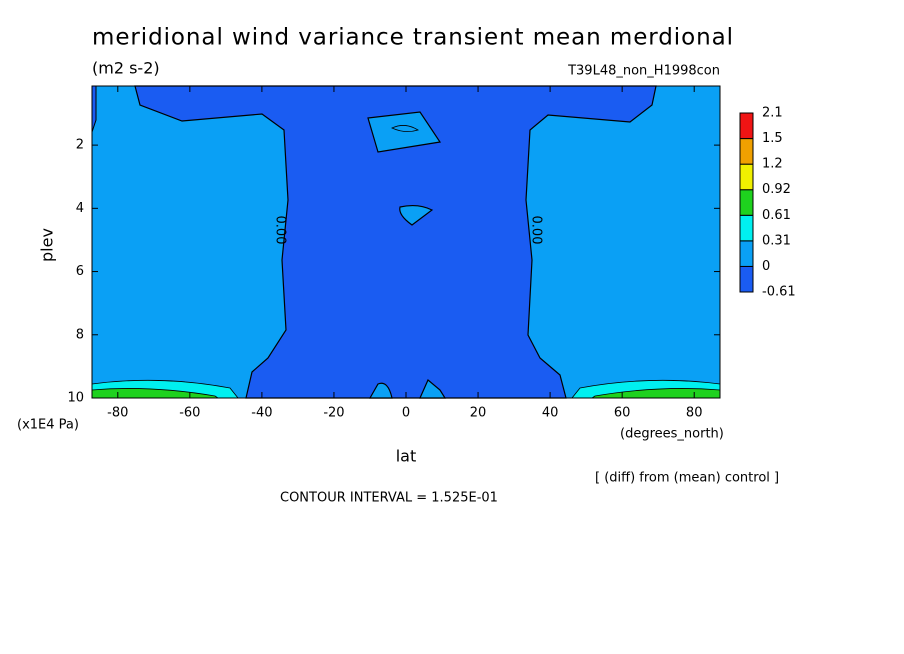 This screenshot has height=654, width=904. Describe the element at coordinates (772, 138) in the screenshot. I see `colorbar-label: 1.5` at that location.